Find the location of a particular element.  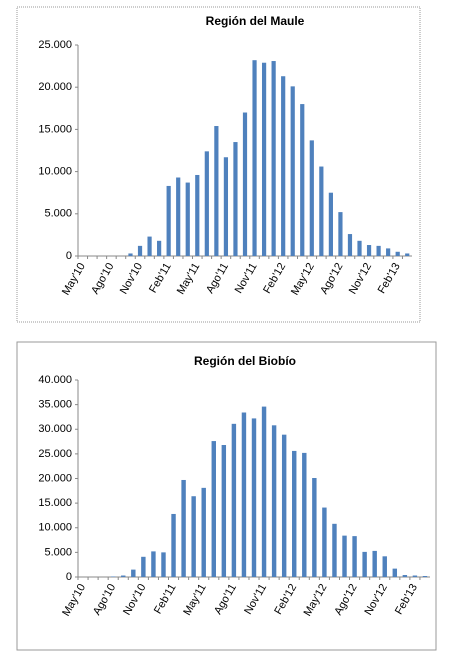

y-tick-label: 30.000 is located at coordinates (55, 429).